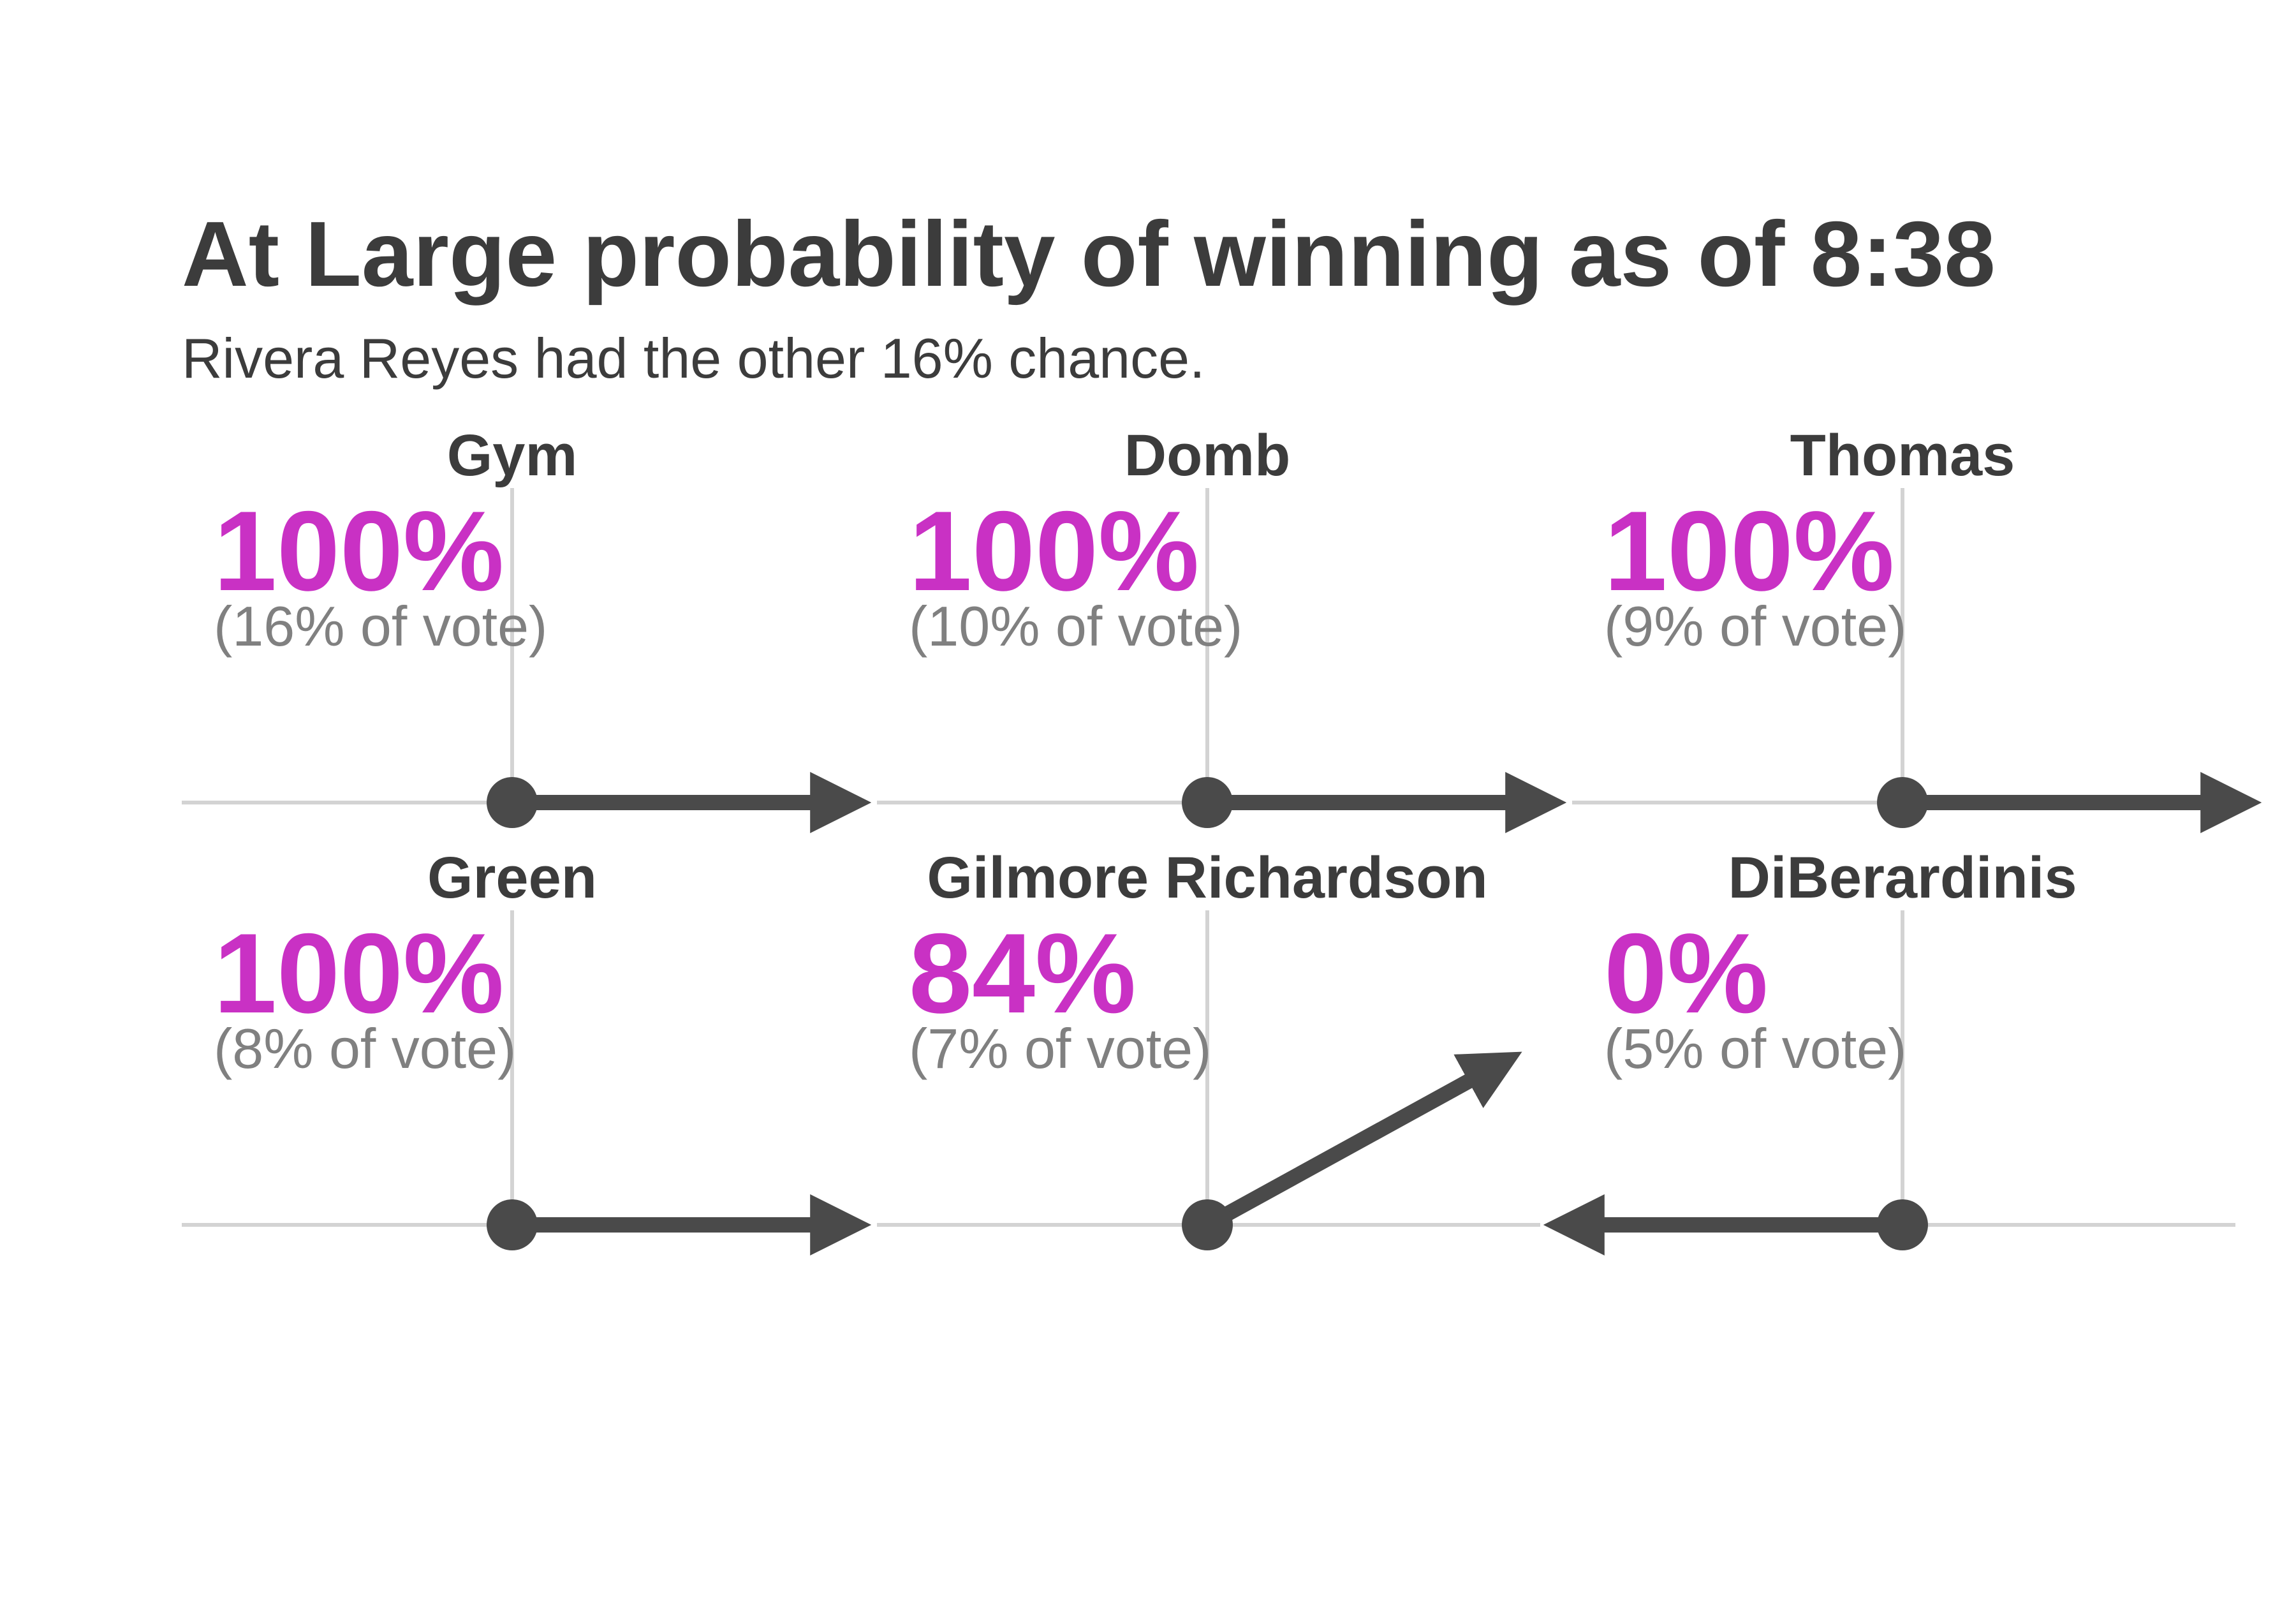 Image resolution: width=2296 pixels, height=1607 pixels. What do you see at coordinates (1686, 973) in the screenshot?
I see `win-probability-label: 0%` at bounding box center [1686, 973].